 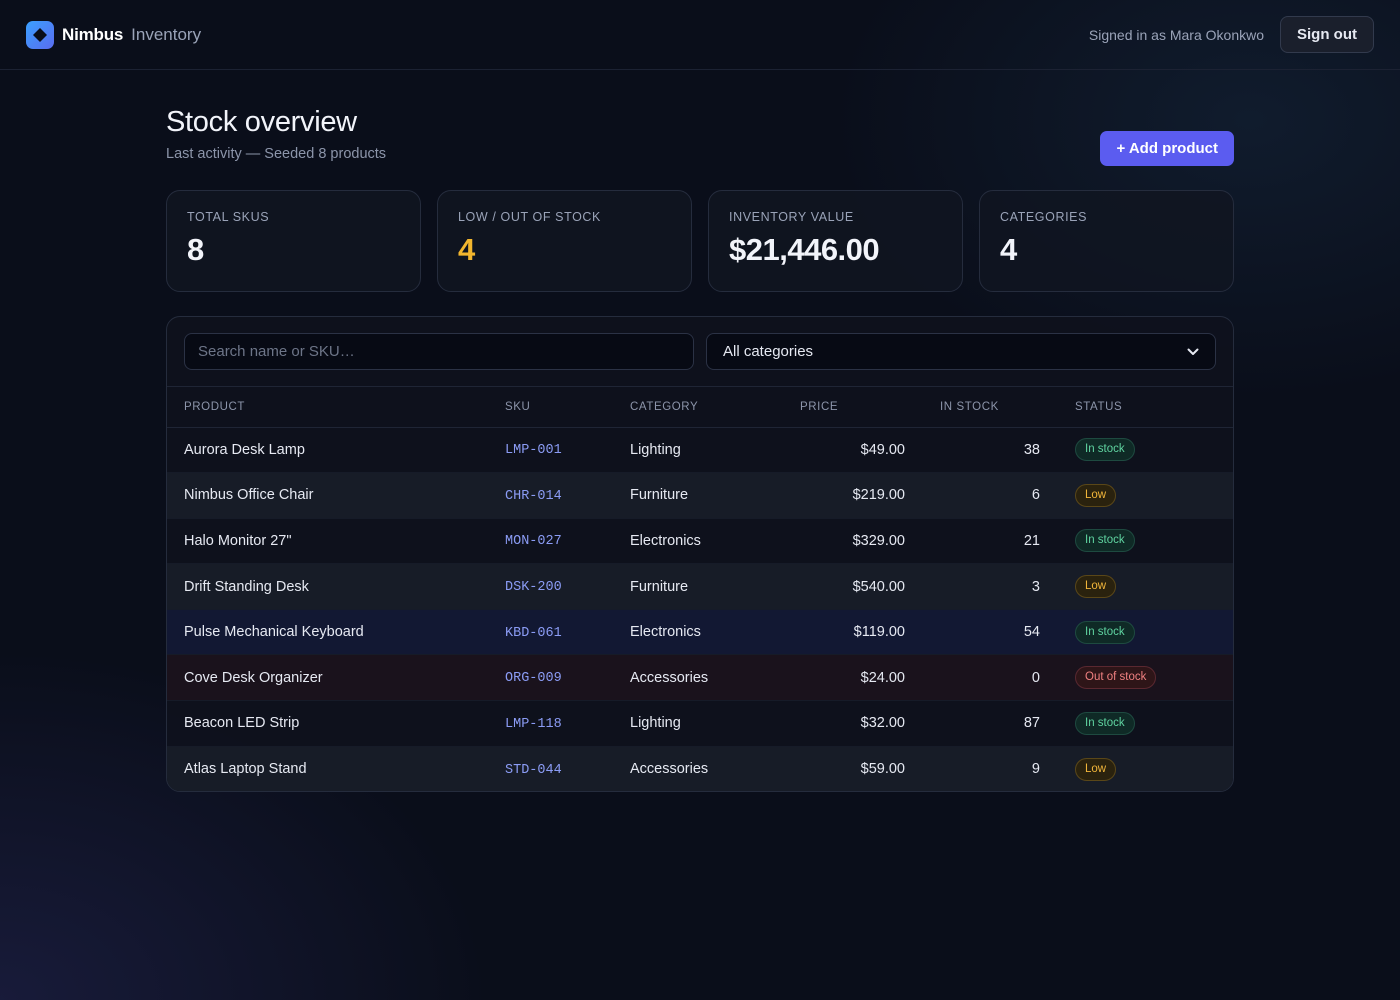 What do you see at coordinates (533, 542) in the screenshot?
I see `sku-code: MON-027` at bounding box center [533, 542].